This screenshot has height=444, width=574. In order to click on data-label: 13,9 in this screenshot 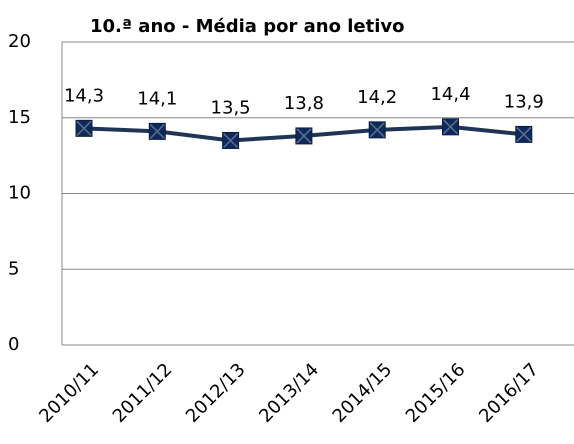, I will do `click(524, 101)`.